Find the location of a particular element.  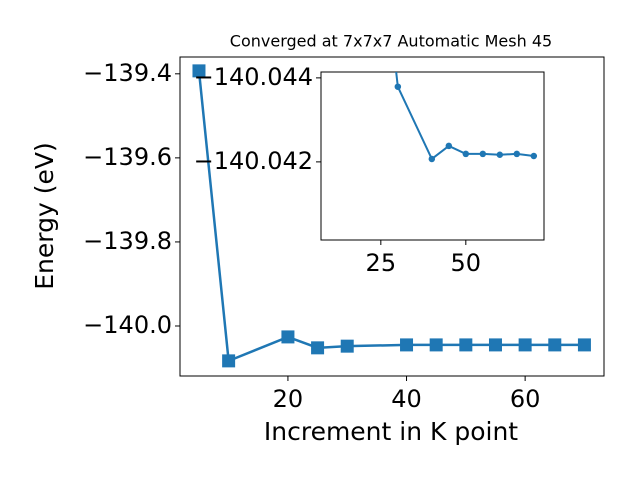

x-axis-label: Increment in K point is located at coordinates (391, 431).